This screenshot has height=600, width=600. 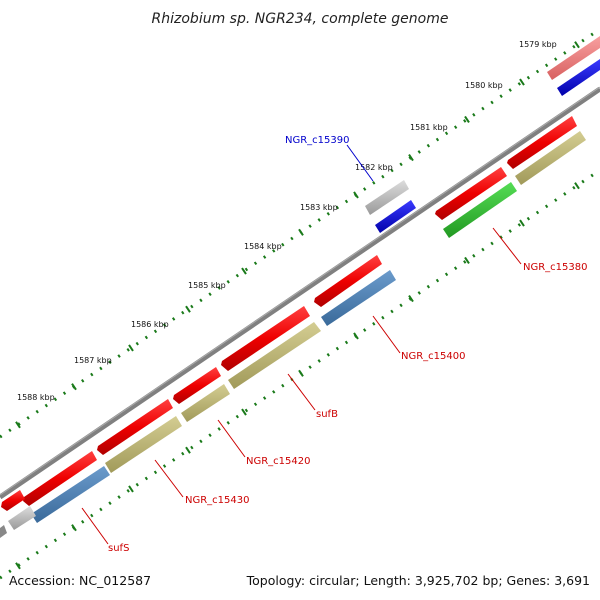 I want to click on gene-label: NGR_c15390, so click(x=317, y=140).